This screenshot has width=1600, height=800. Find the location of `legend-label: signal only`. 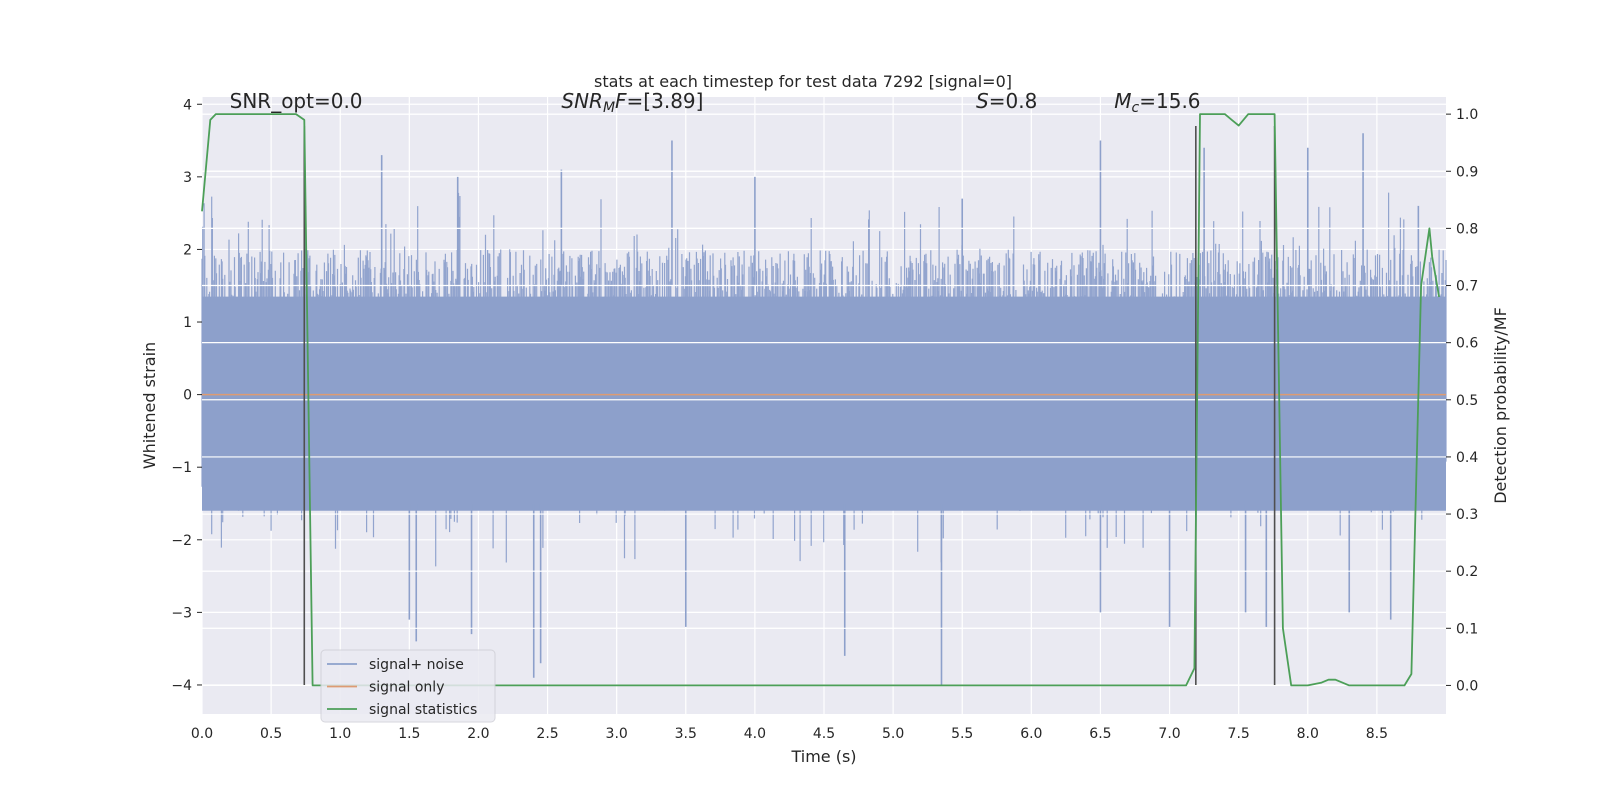

legend-label: signal only is located at coordinates (406, 688).